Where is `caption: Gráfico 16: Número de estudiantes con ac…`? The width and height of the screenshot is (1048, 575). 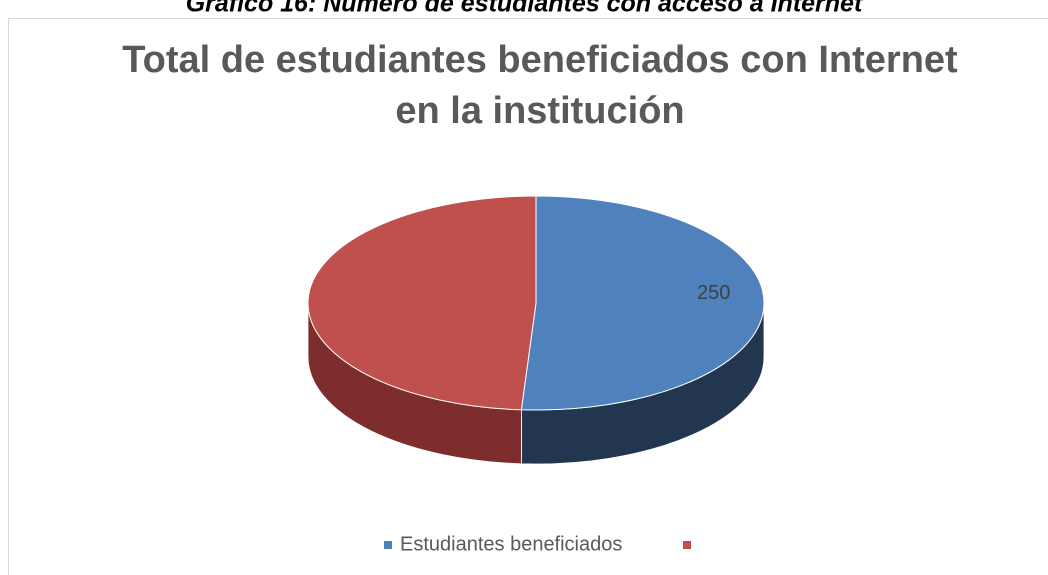 caption: Gráfico 16: Número de estudiantes con ac… is located at coordinates (525, 9).